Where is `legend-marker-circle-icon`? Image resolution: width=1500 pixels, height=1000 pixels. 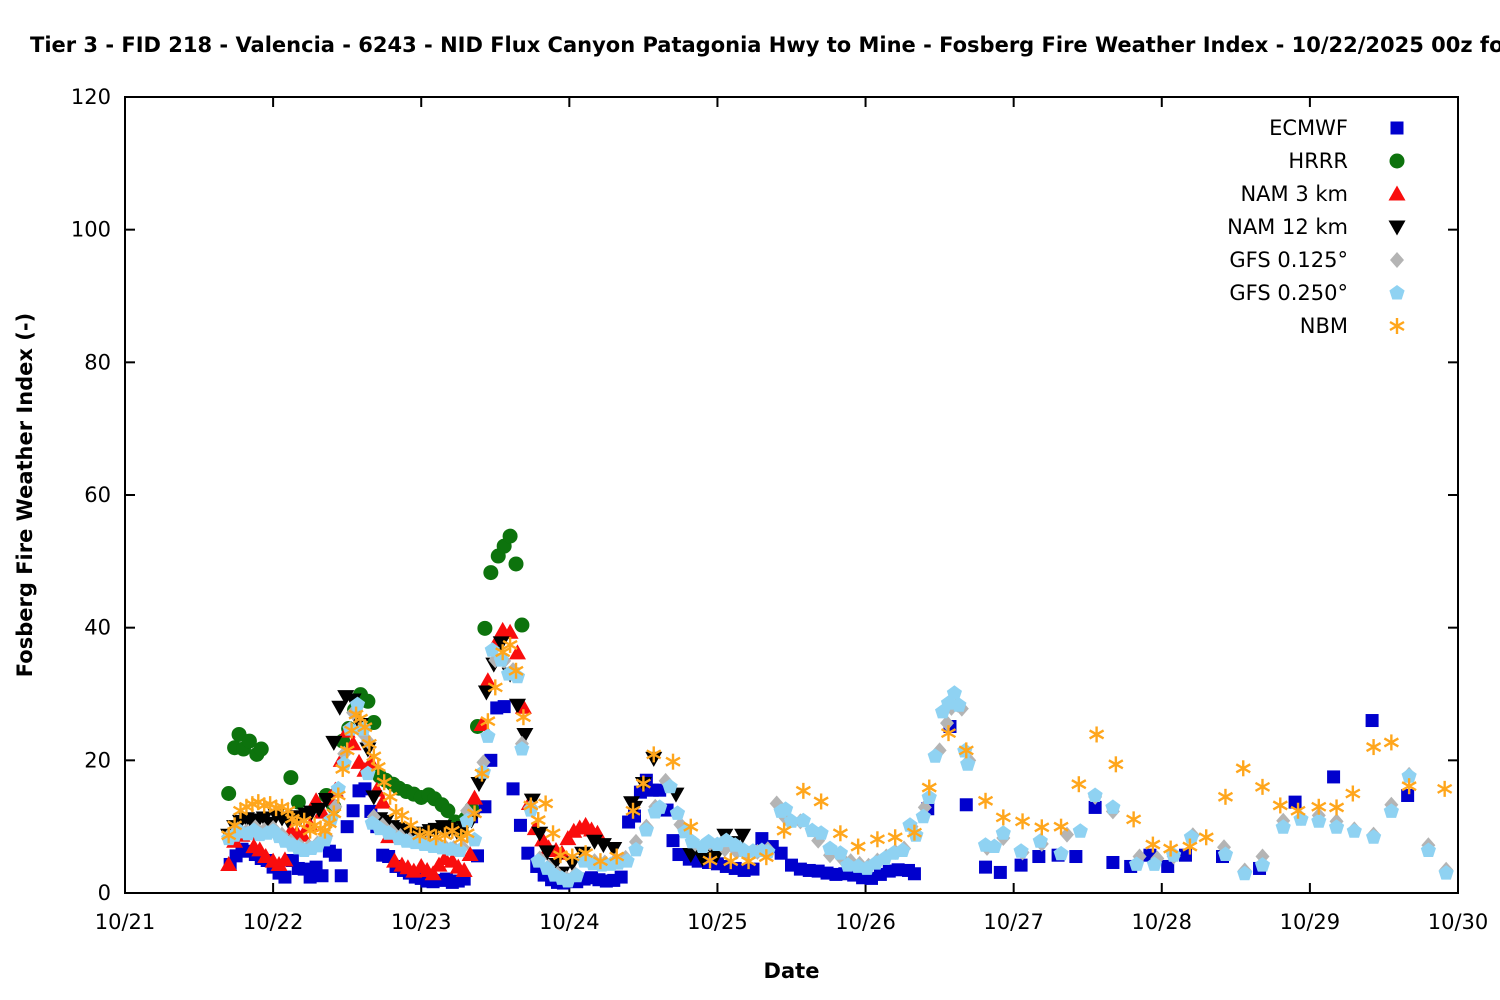 legend-marker-circle-icon is located at coordinates (1397, 161).